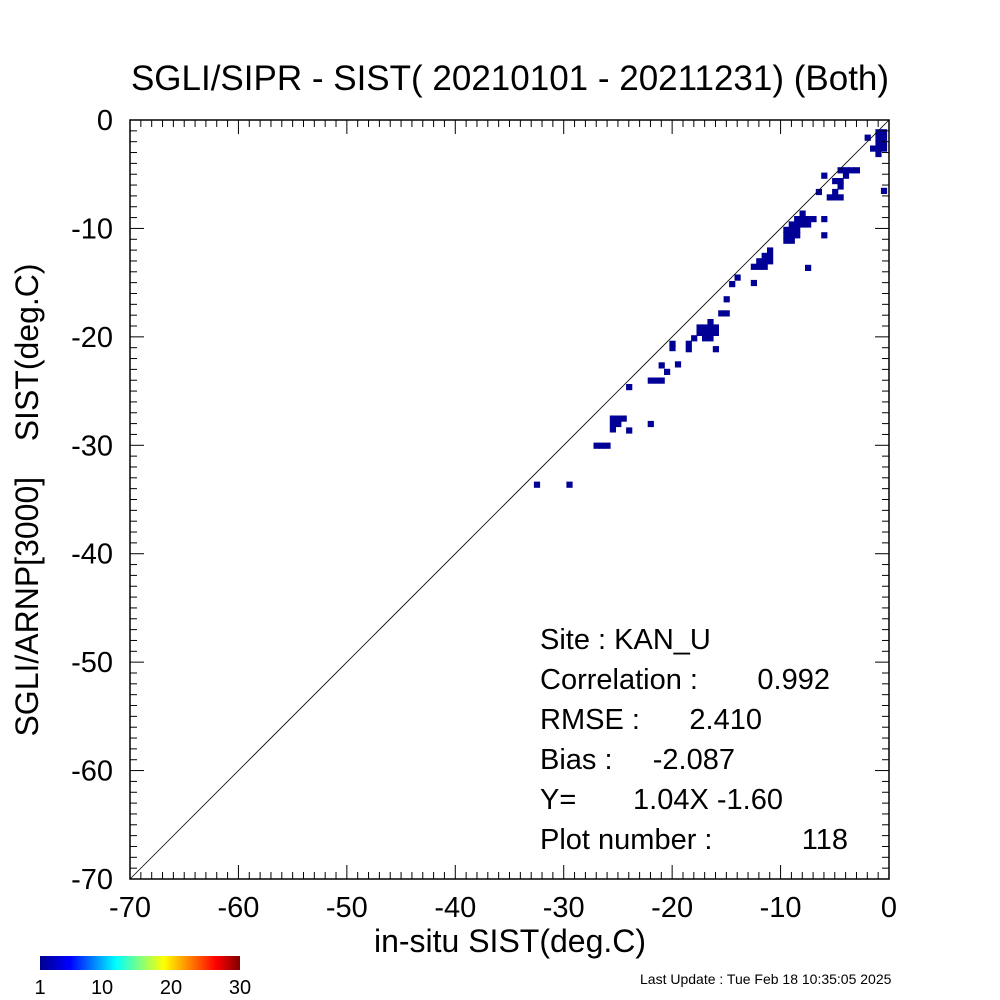 This screenshot has height=1000, width=1000. Describe the element at coordinates (140, 963) in the screenshot. I see `colorbar` at that location.